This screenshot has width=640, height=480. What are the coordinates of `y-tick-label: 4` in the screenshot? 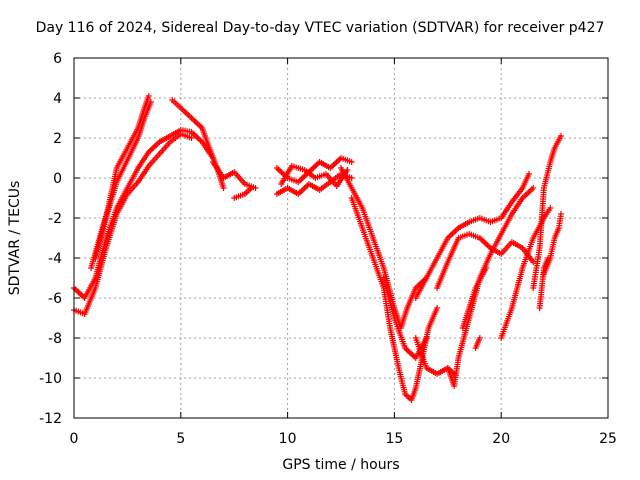 It's located at (57, 99).